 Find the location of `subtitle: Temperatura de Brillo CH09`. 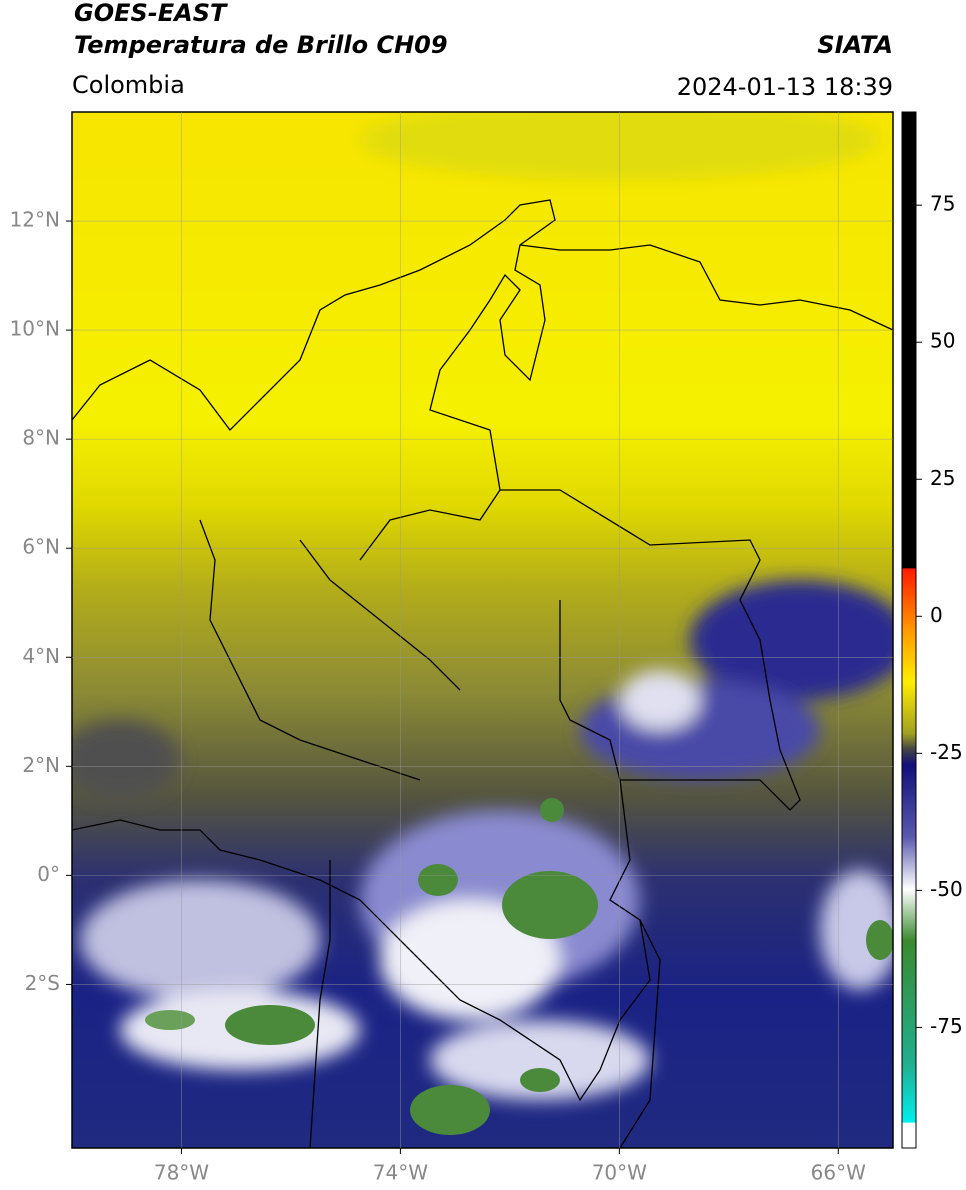

subtitle: Temperatura de Brillo CH09 is located at coordinates (261, 45).